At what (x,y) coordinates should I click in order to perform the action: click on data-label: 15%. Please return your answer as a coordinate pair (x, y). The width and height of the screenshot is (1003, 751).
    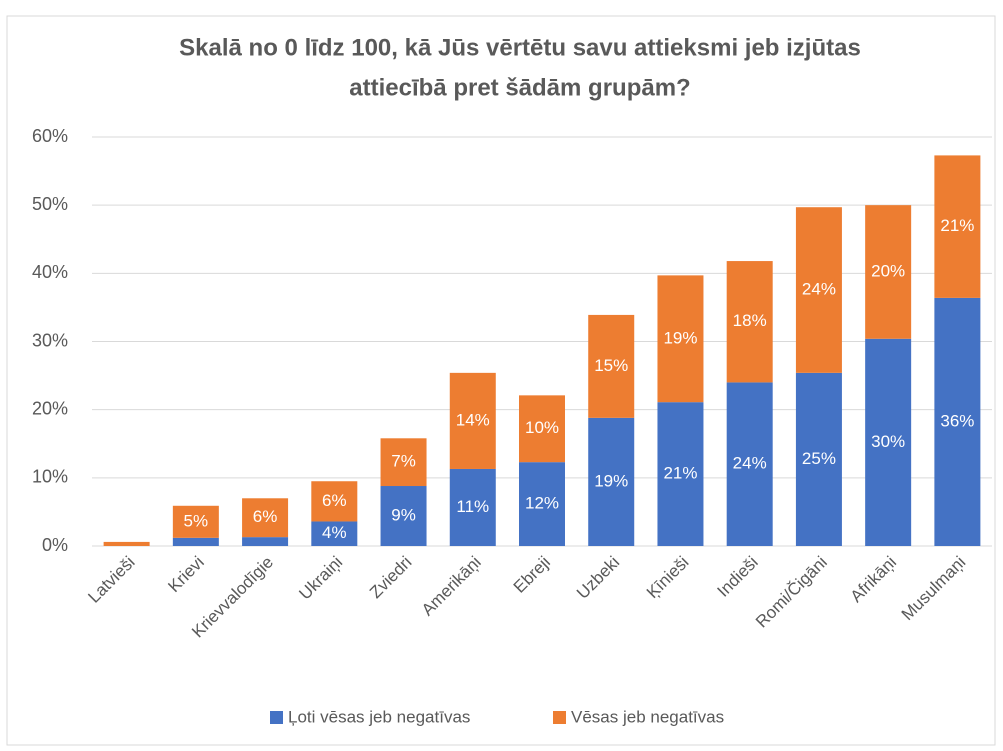
    Looking at the image, I should click on (611, 365).